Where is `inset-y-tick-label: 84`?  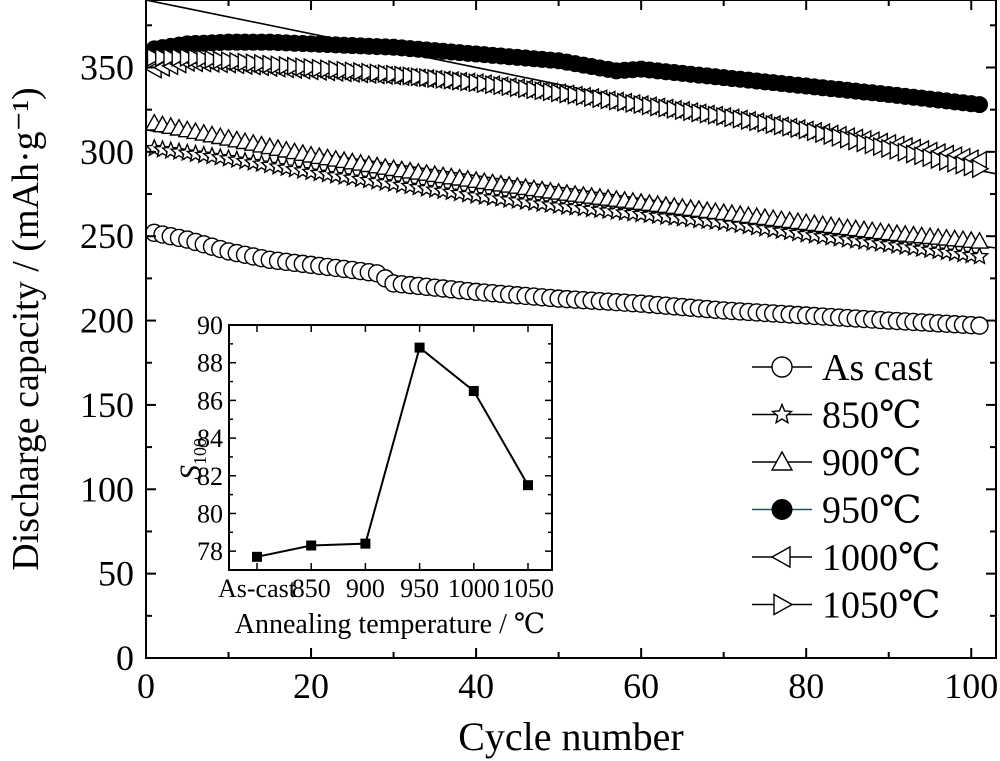
inset-y-tick-label: 84 is located at coordinates (210, 438).